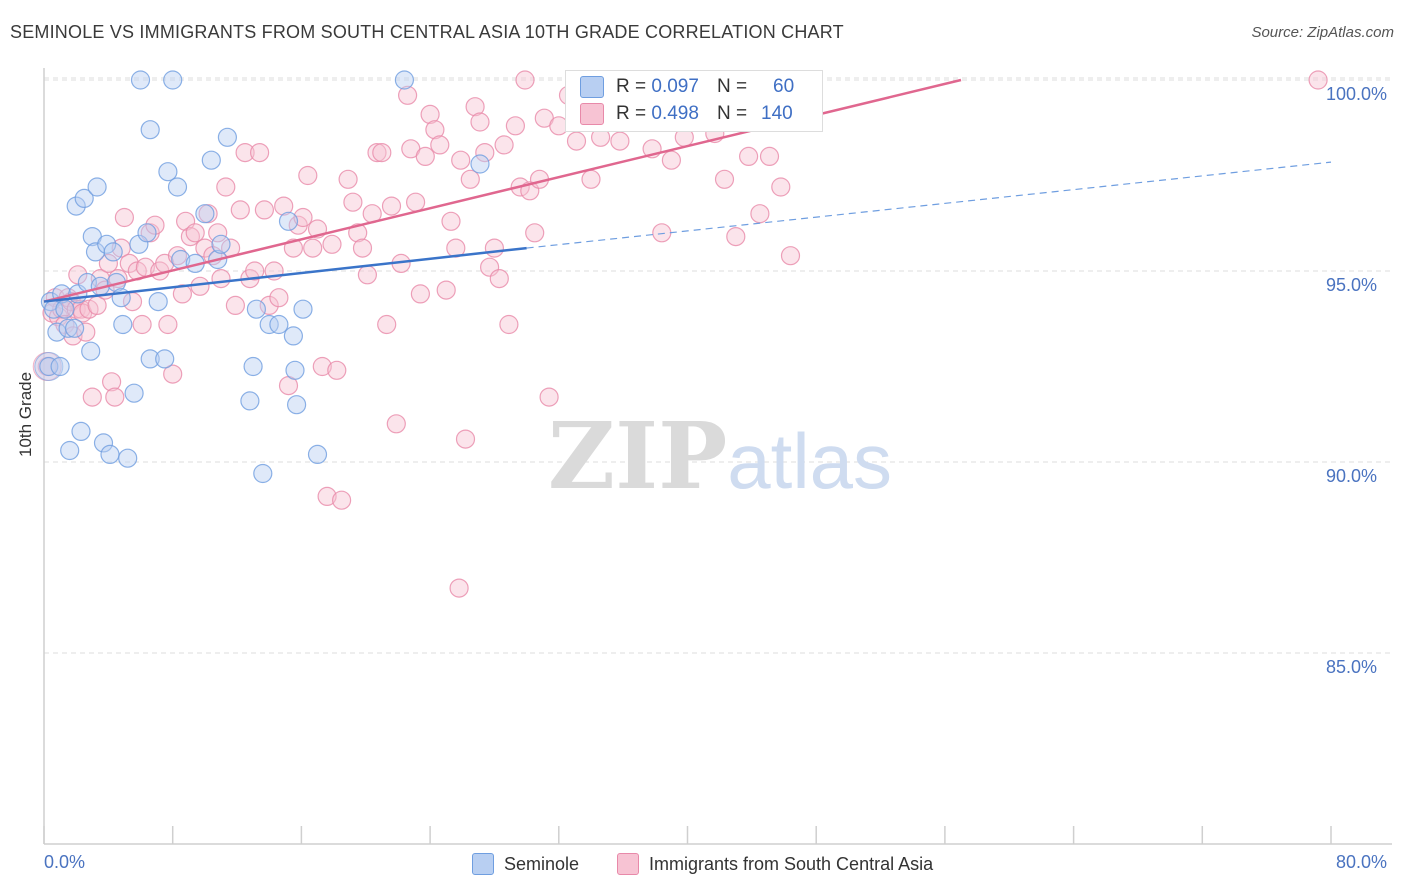 The image size is (1406, 892). What do you see at coordinates (285, 274) in the screenshot?
I see `trend-line-seminole` at bounding box center [285, 274].